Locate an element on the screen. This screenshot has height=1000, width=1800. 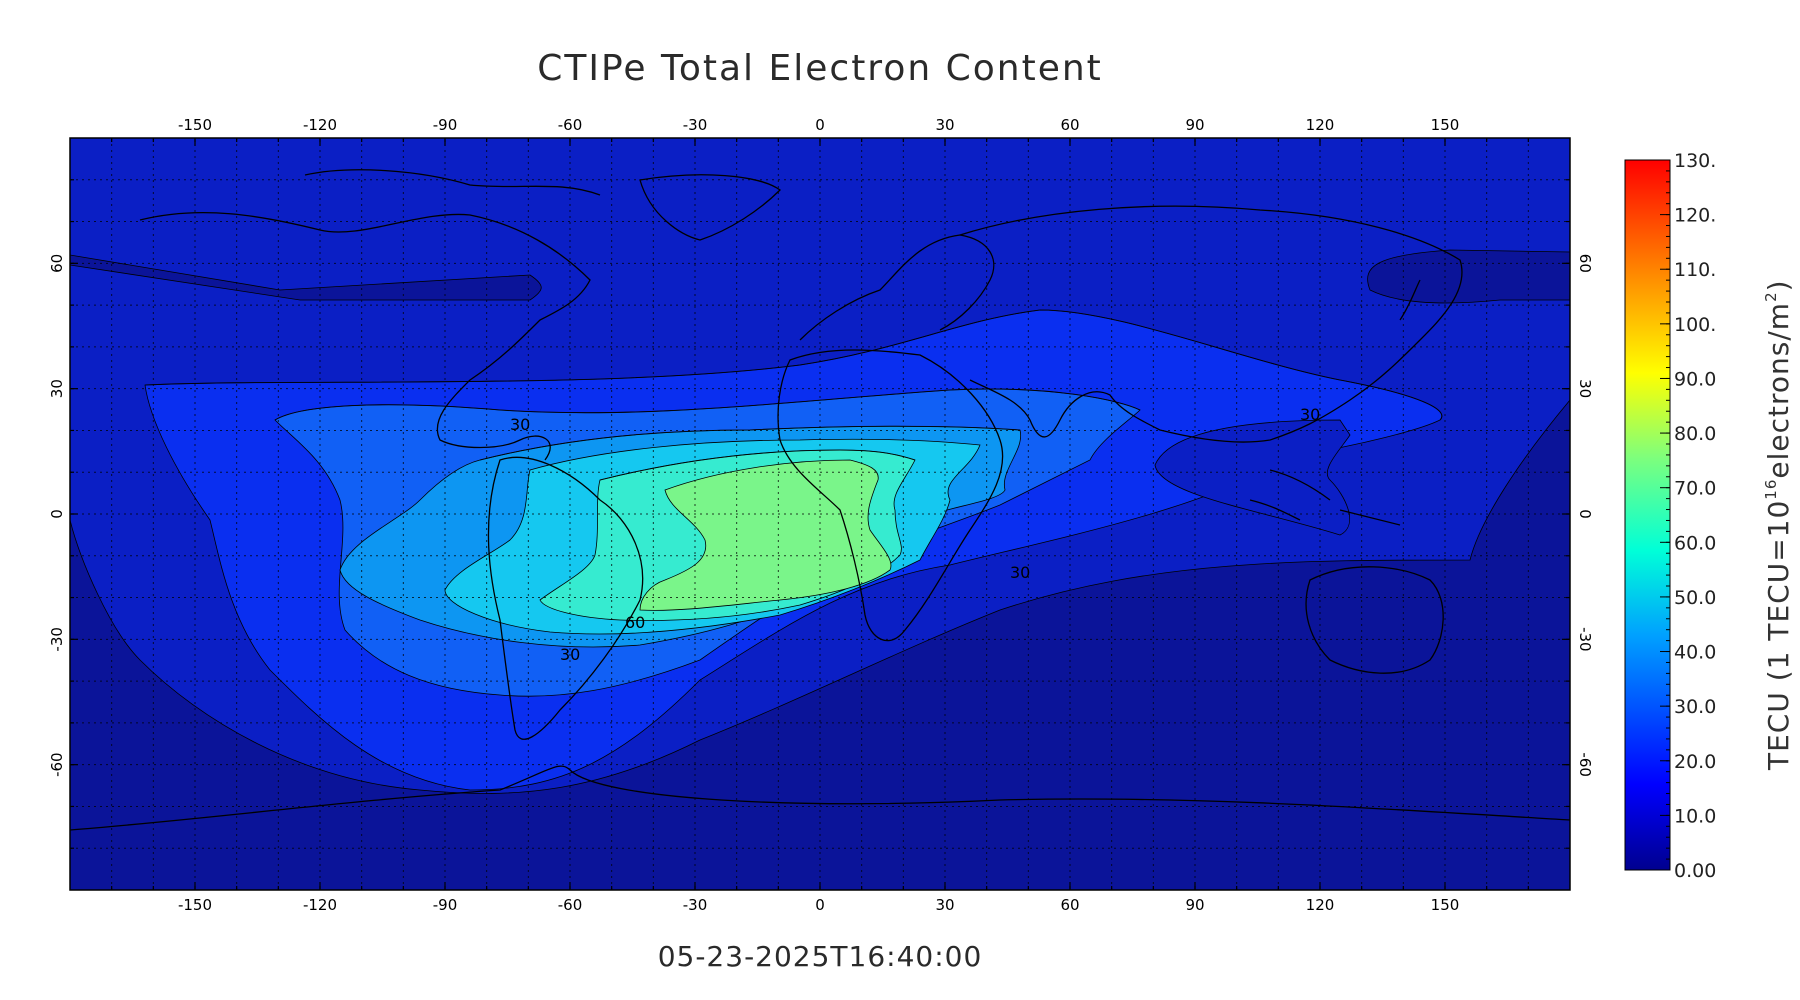
lon-tick-label-bottom: 30 is located at coordinates (944, 905).